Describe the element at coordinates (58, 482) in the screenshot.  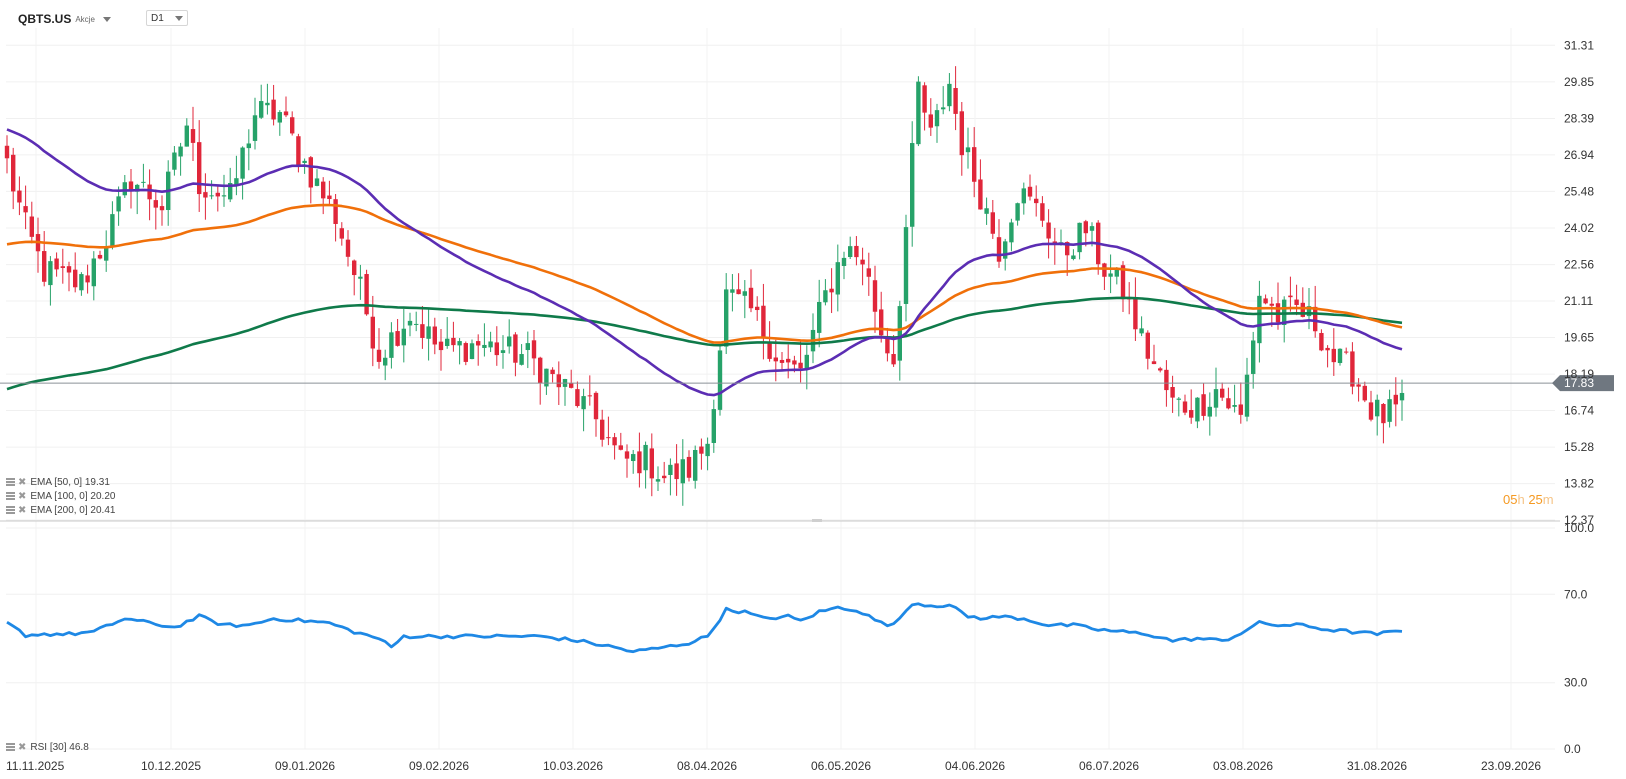
I see `legend-ema50: ✖ EMA [50, 0] 19.31` at that location.